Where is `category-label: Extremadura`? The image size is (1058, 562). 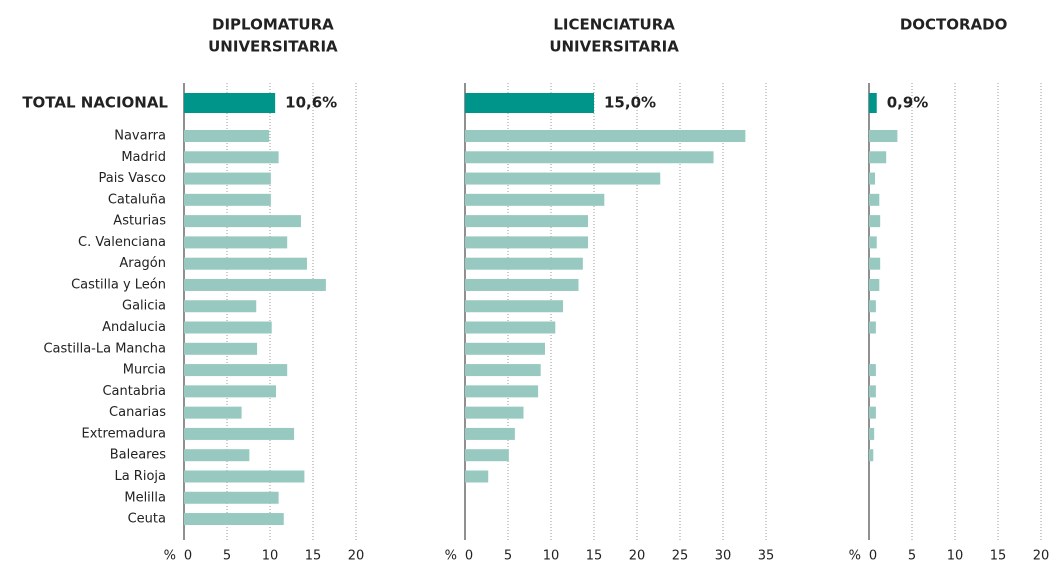 category-label: Extremadura is located at coordinates (124, 433).